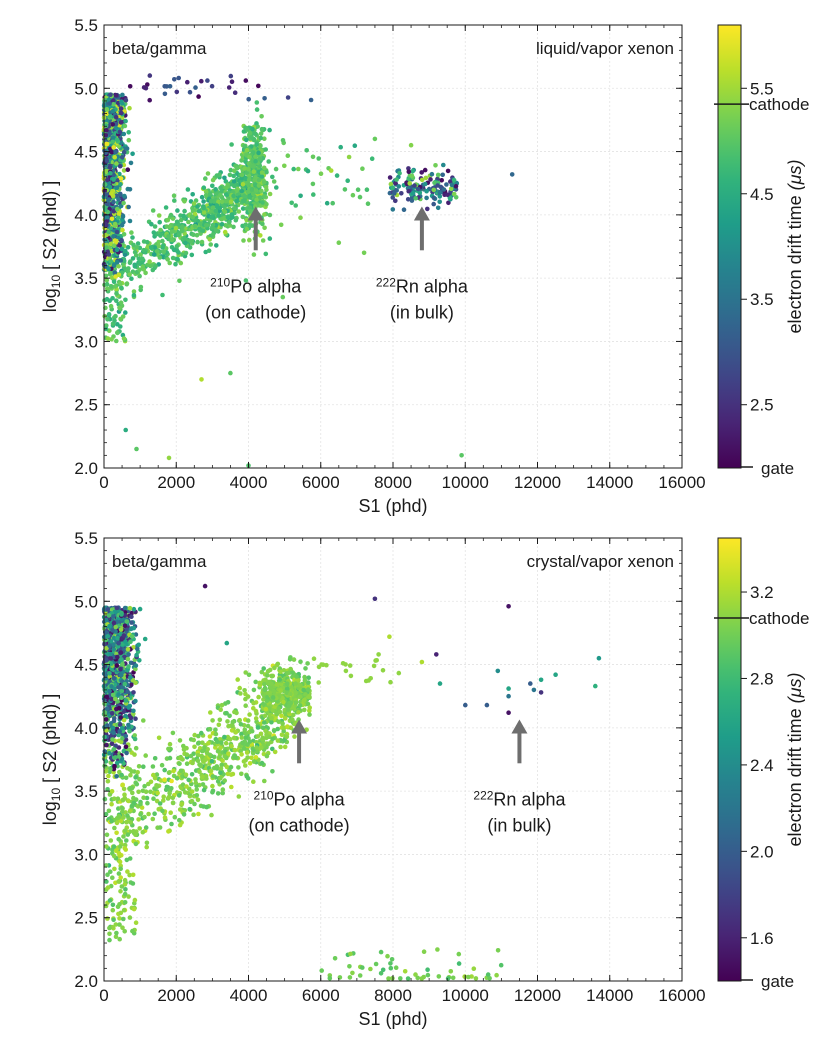 This screenshot has width=830, height=1043. What do you see at coordinates (86, 152) in the screenshot?
I see `y-tick-label: 4.5` at bounding box center [86, 152].